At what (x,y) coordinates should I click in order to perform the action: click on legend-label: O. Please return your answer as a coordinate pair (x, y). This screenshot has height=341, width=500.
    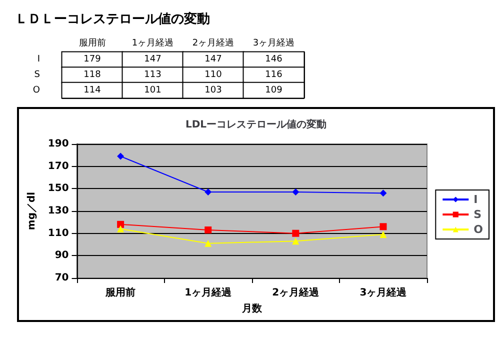
    Looking at the image, I should click on (479, 229).